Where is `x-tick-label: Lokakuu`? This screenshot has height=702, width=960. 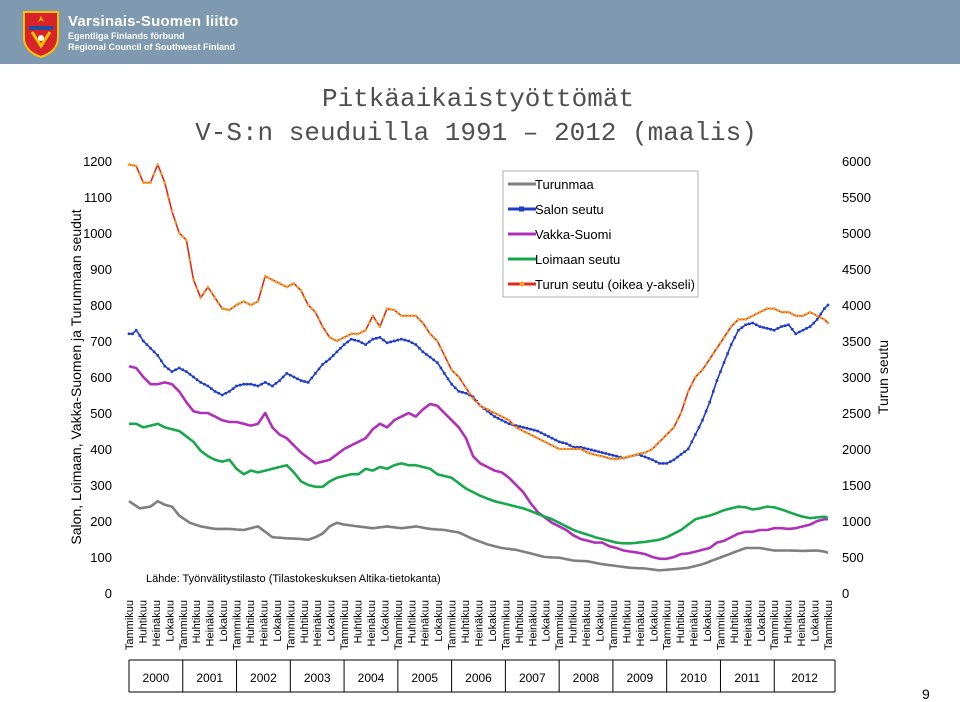
x-tick-label: Lokakuu is located at coordinates (547, 621).